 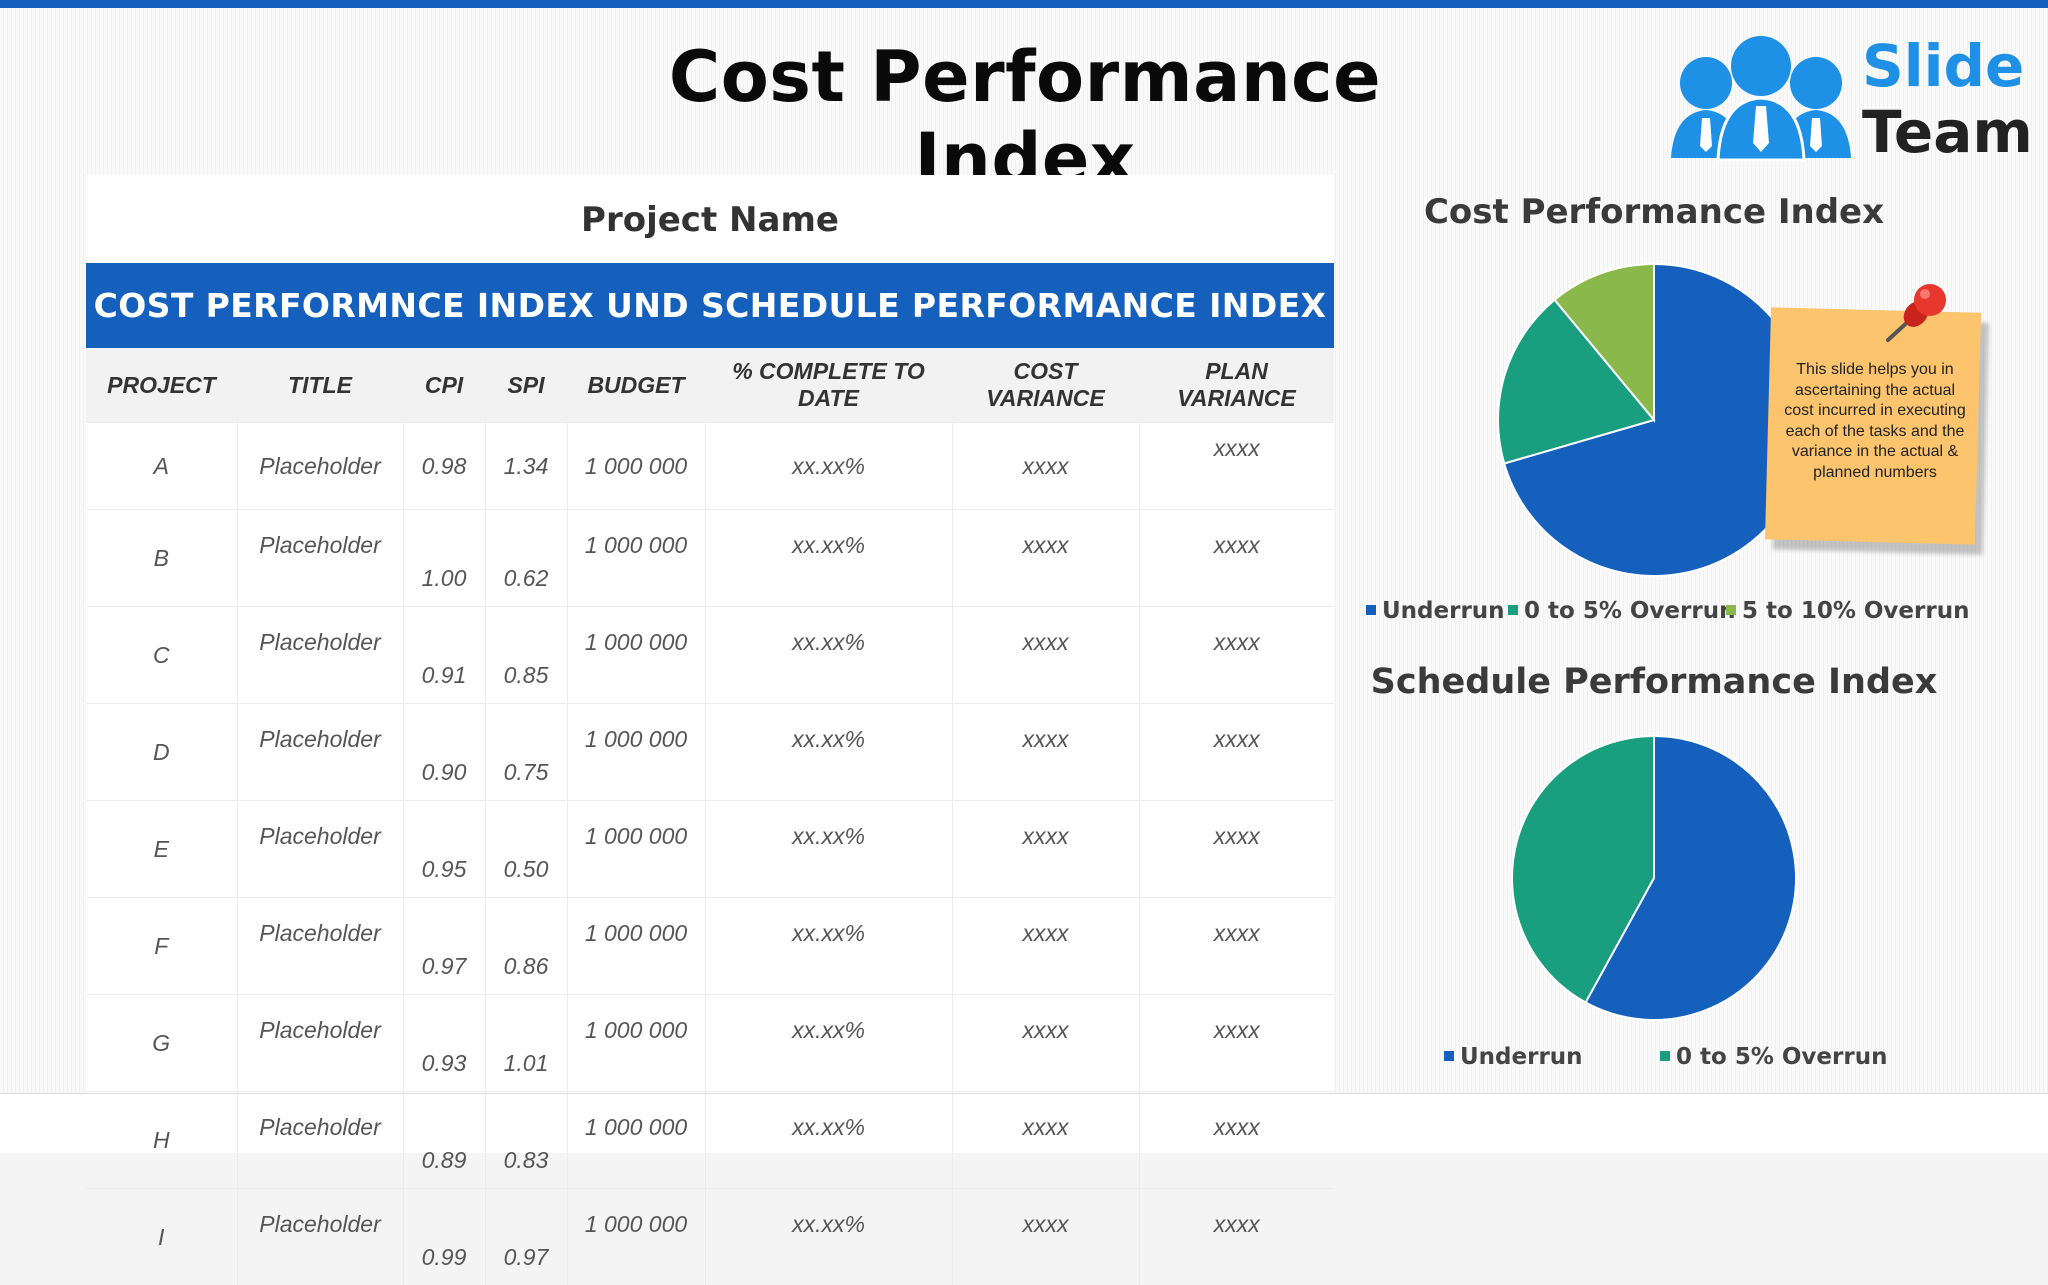 I want to click on header-complete-l1: % COMPLETE TO, so click(x=828, y=371).